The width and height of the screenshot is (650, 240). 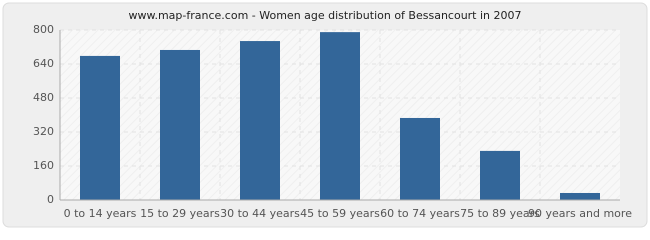 I want to click on x-tick-label: 30 to 44 years, so click(x=260, y=213).